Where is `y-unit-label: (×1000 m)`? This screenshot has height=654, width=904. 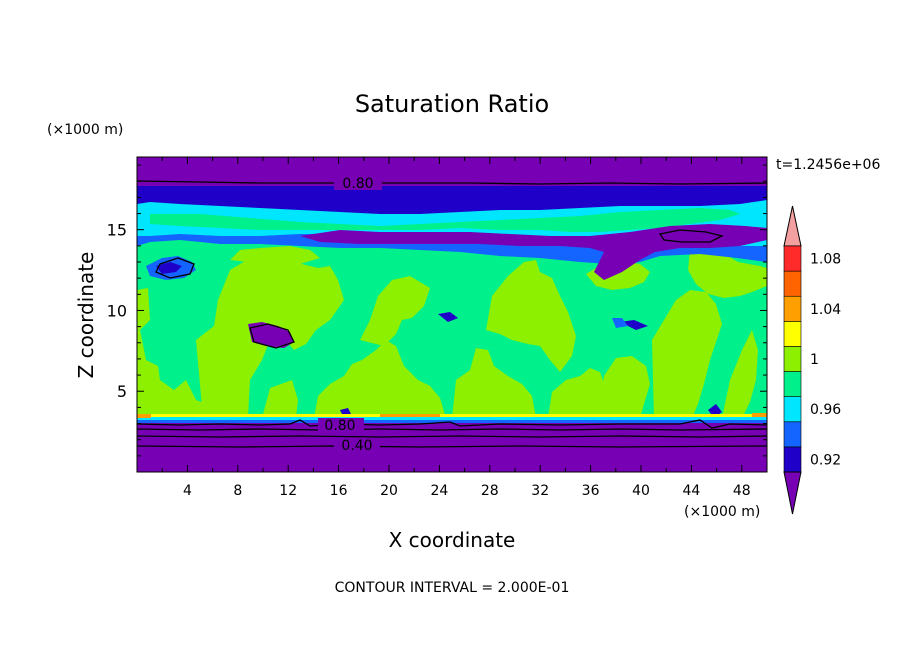 y-unit-label: (×1000 m) is located at coordinates (85, 130).